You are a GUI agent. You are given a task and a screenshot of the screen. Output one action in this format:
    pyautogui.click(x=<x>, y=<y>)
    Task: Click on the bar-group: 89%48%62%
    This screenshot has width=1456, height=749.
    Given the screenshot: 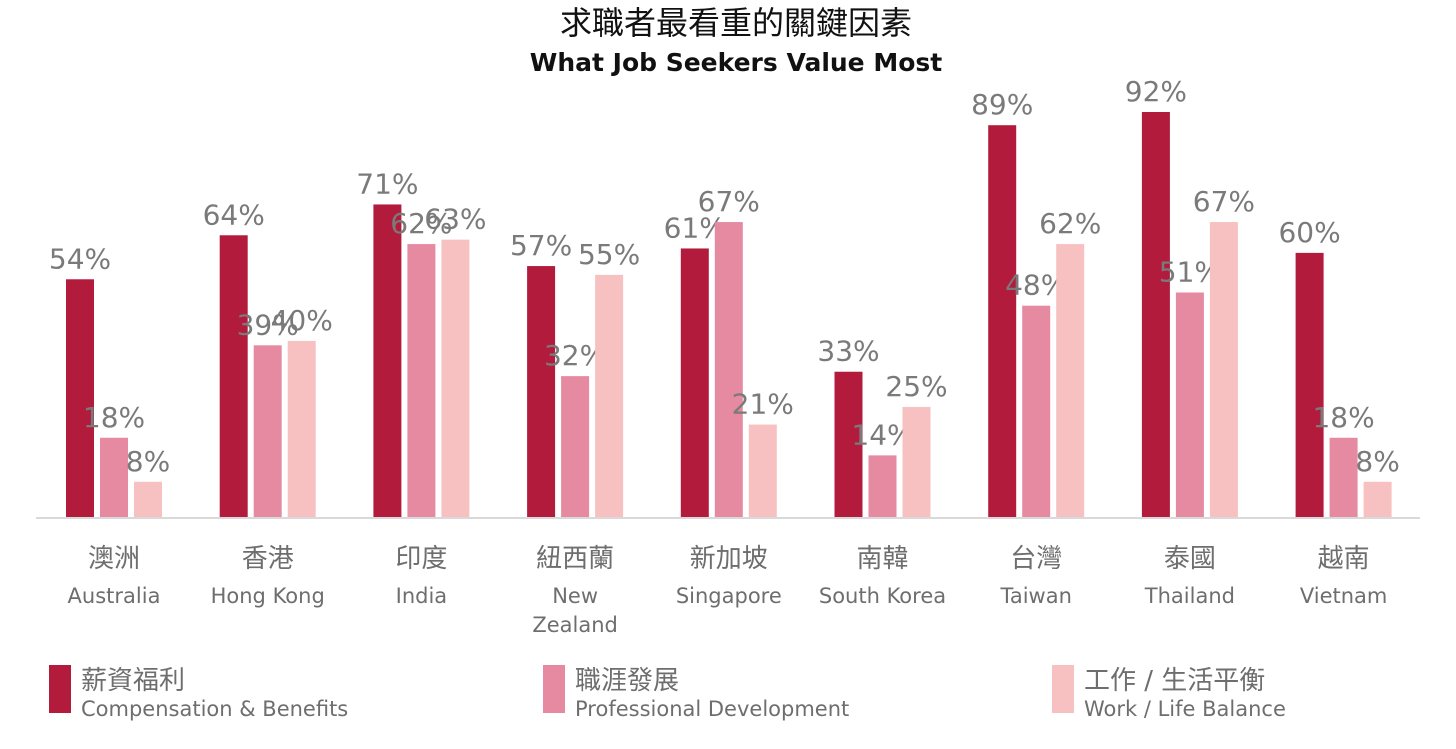 What is the action you would take?
    pyautogui.click(x=1036, y=303)
    